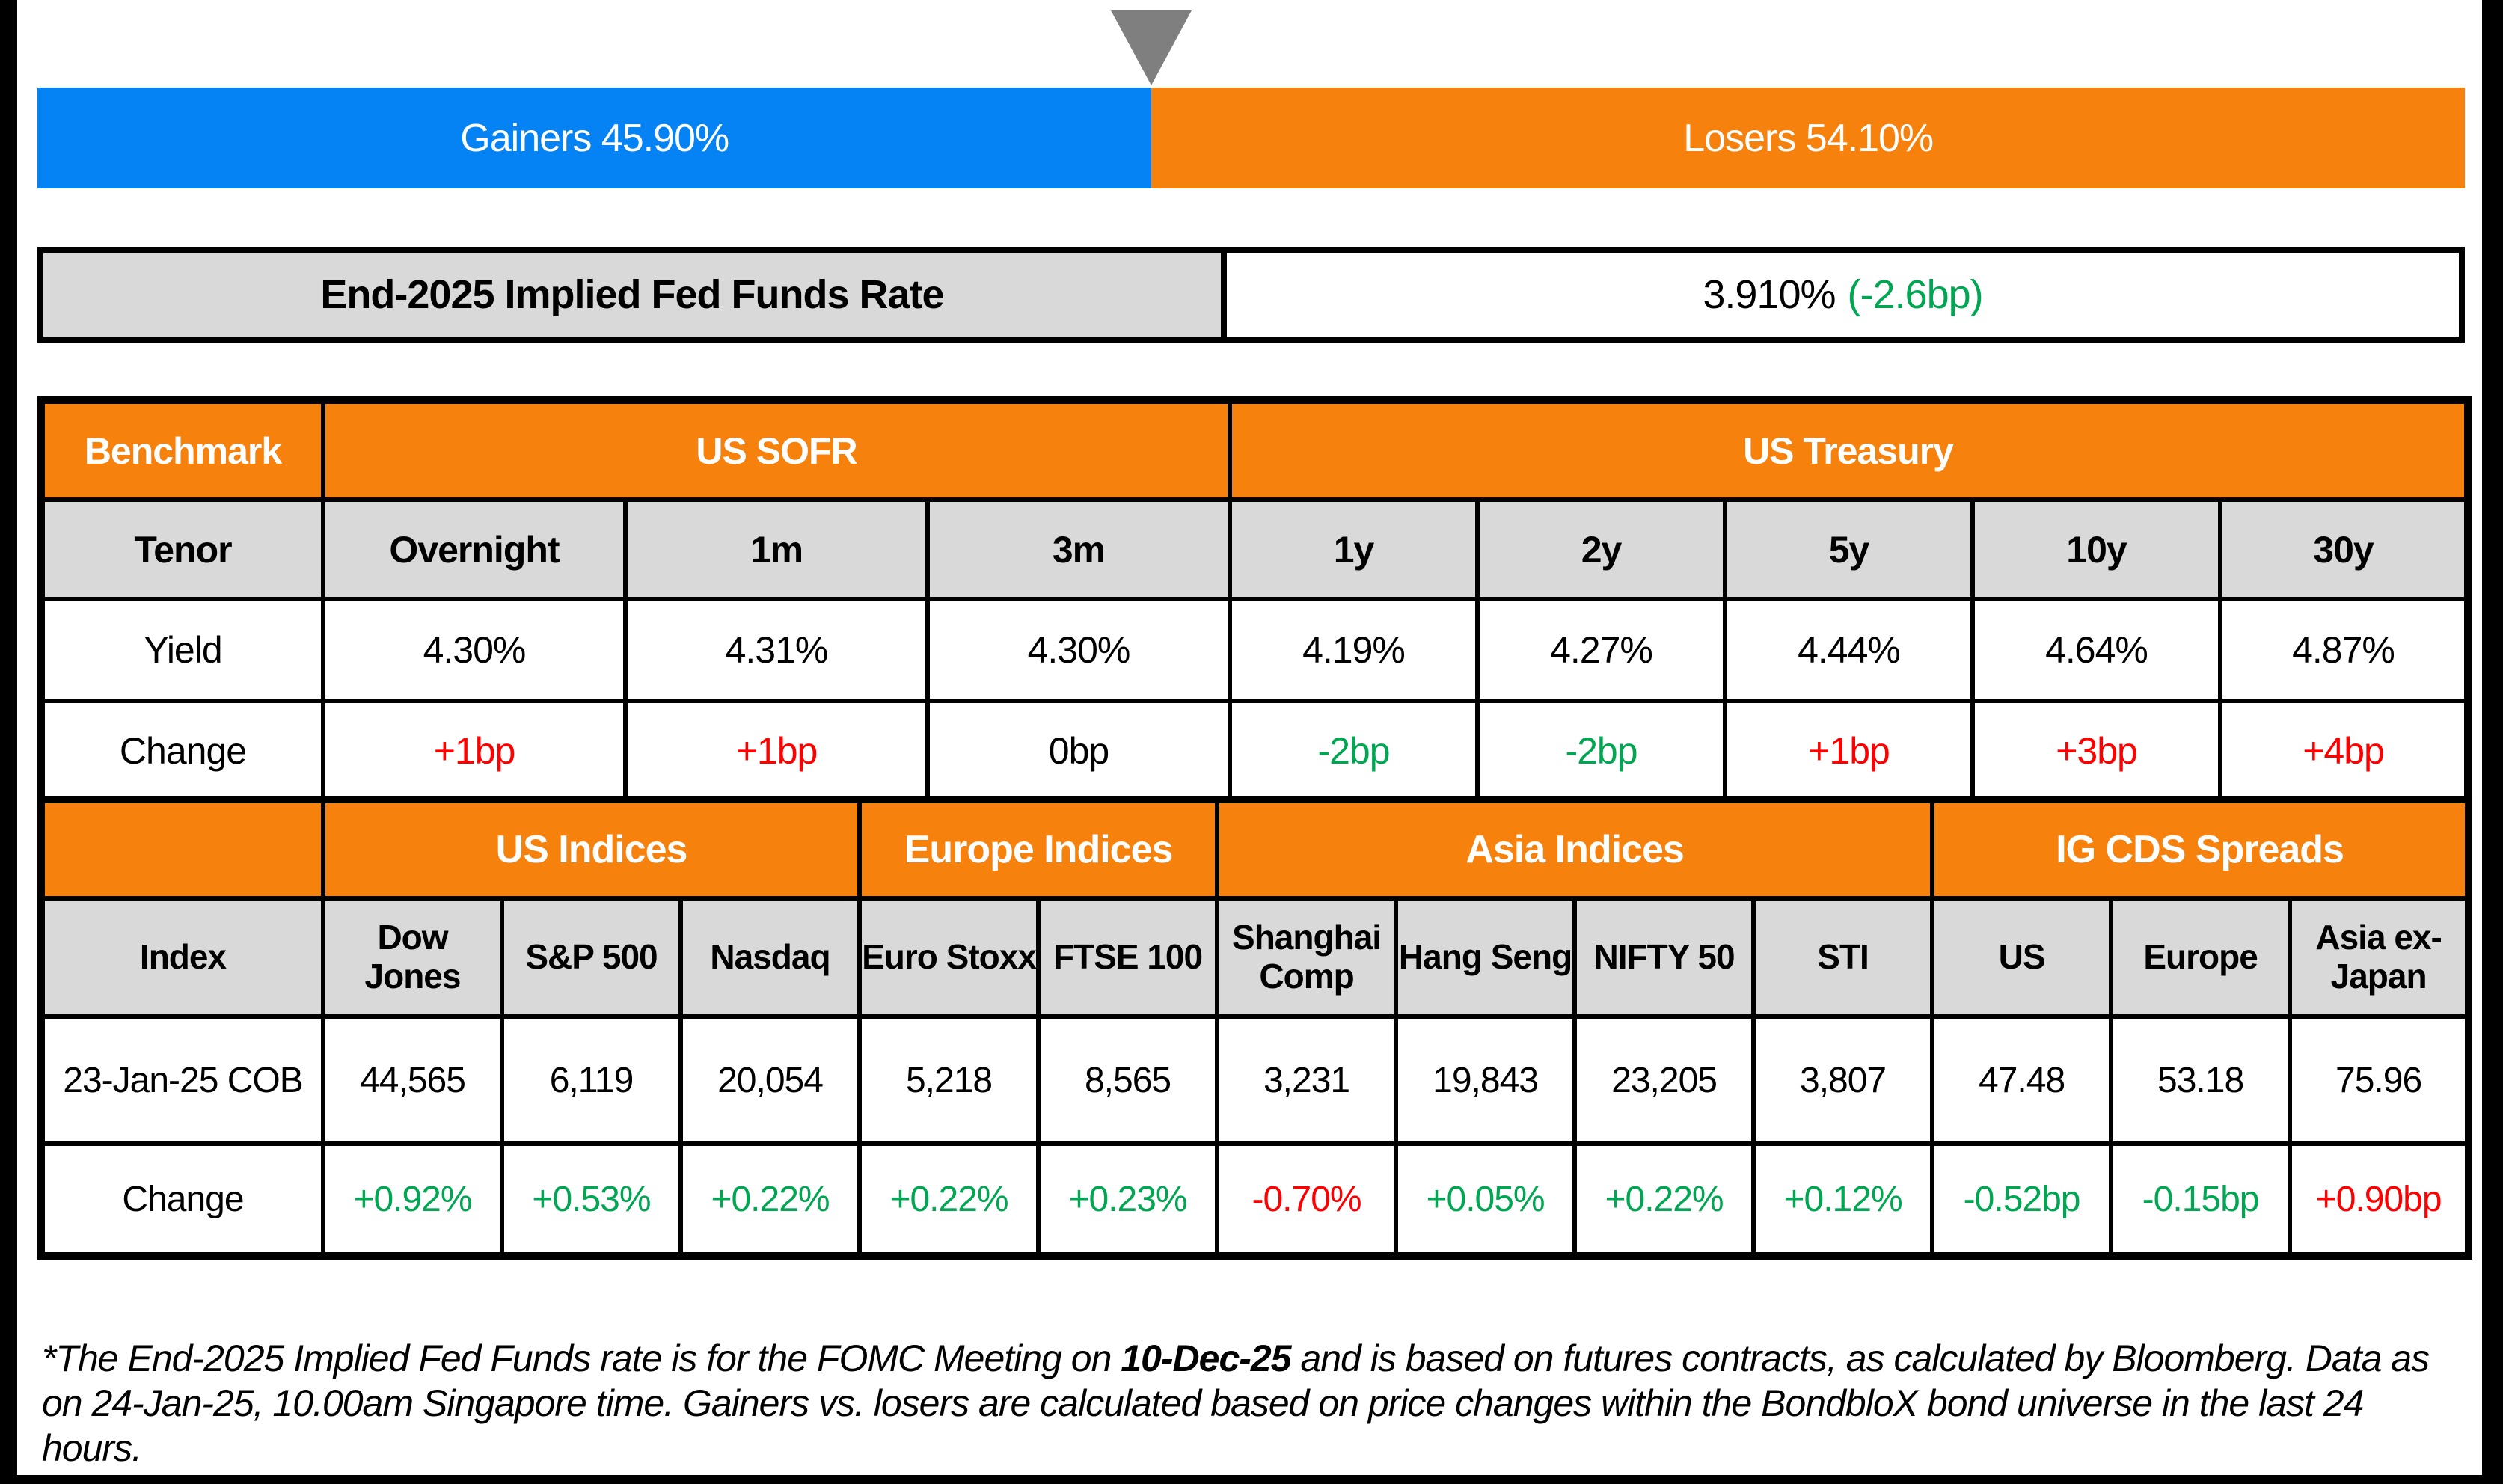 The height and width of the screenshot is (1484, 2503). I want to click on index-column-header: STI, so click(1843, 957).